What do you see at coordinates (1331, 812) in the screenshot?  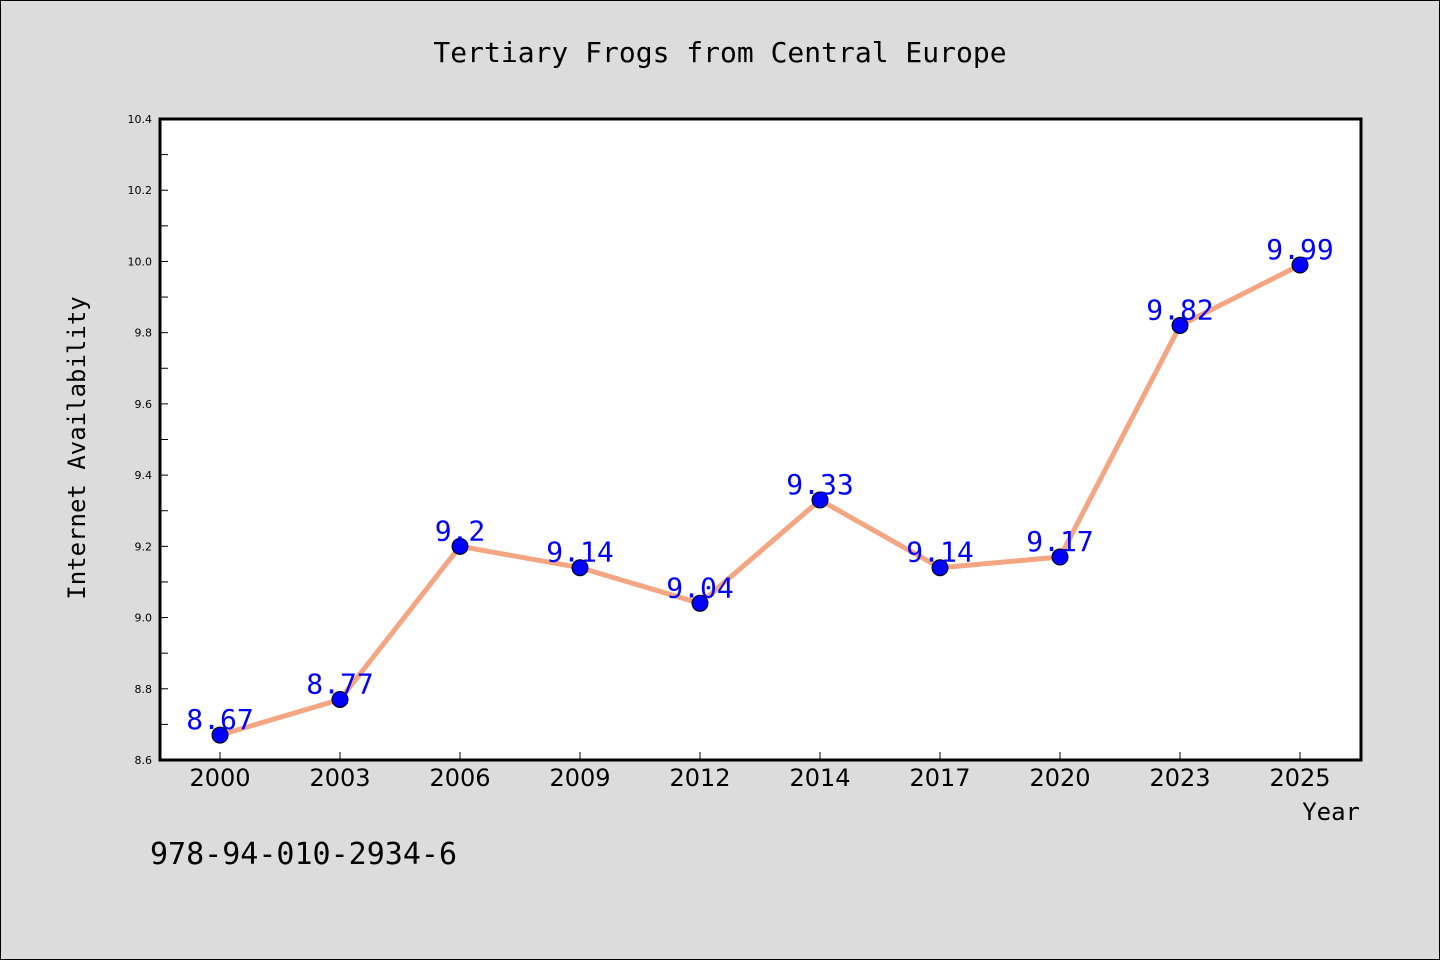 I see `x-axis-label: Year` at bounding box center [1331, 812].